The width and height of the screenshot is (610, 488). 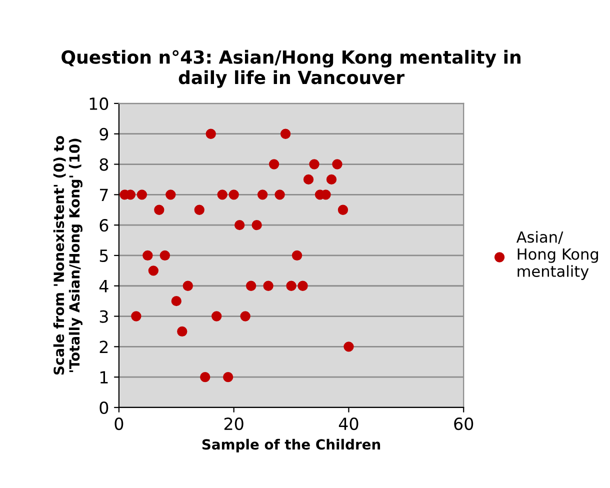 What do you see at coordinates (291, 69) in the screenshot?
I see `chart-title: Question n°43: Asian/Hong Kong mentality in daily life in Vancouver` at bounding box center [291, 69].